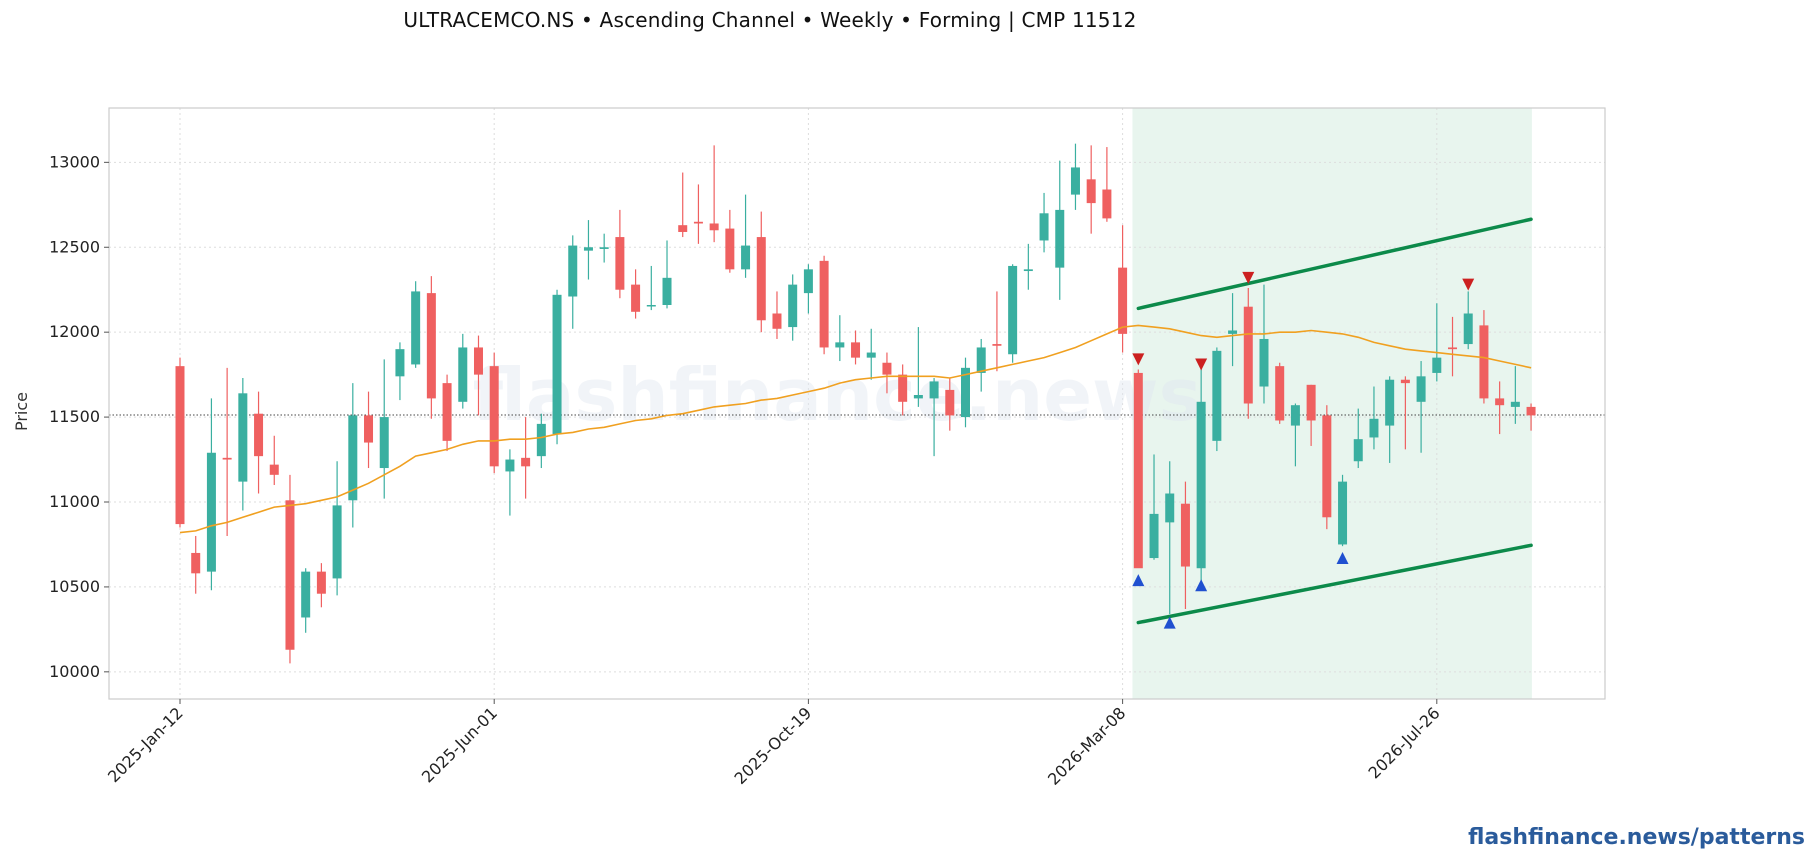  I want to click on y-tick-label: 10500, so click(74, 586).